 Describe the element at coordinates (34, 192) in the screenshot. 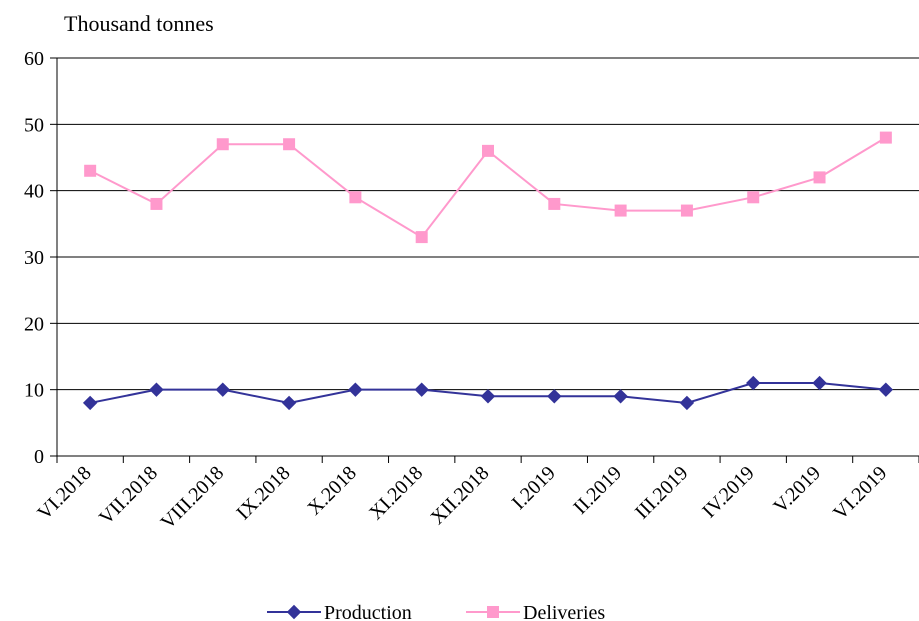

I see `y-tick-label: 40` at that location.